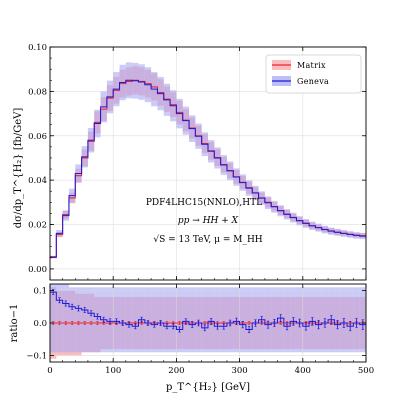 The height and width of the screenshot is (407, 407). What do you see at coordinates (366, 371) in the screenshot?
I see `ratio-xtick-label: 500` at bounding box center [366, 371].